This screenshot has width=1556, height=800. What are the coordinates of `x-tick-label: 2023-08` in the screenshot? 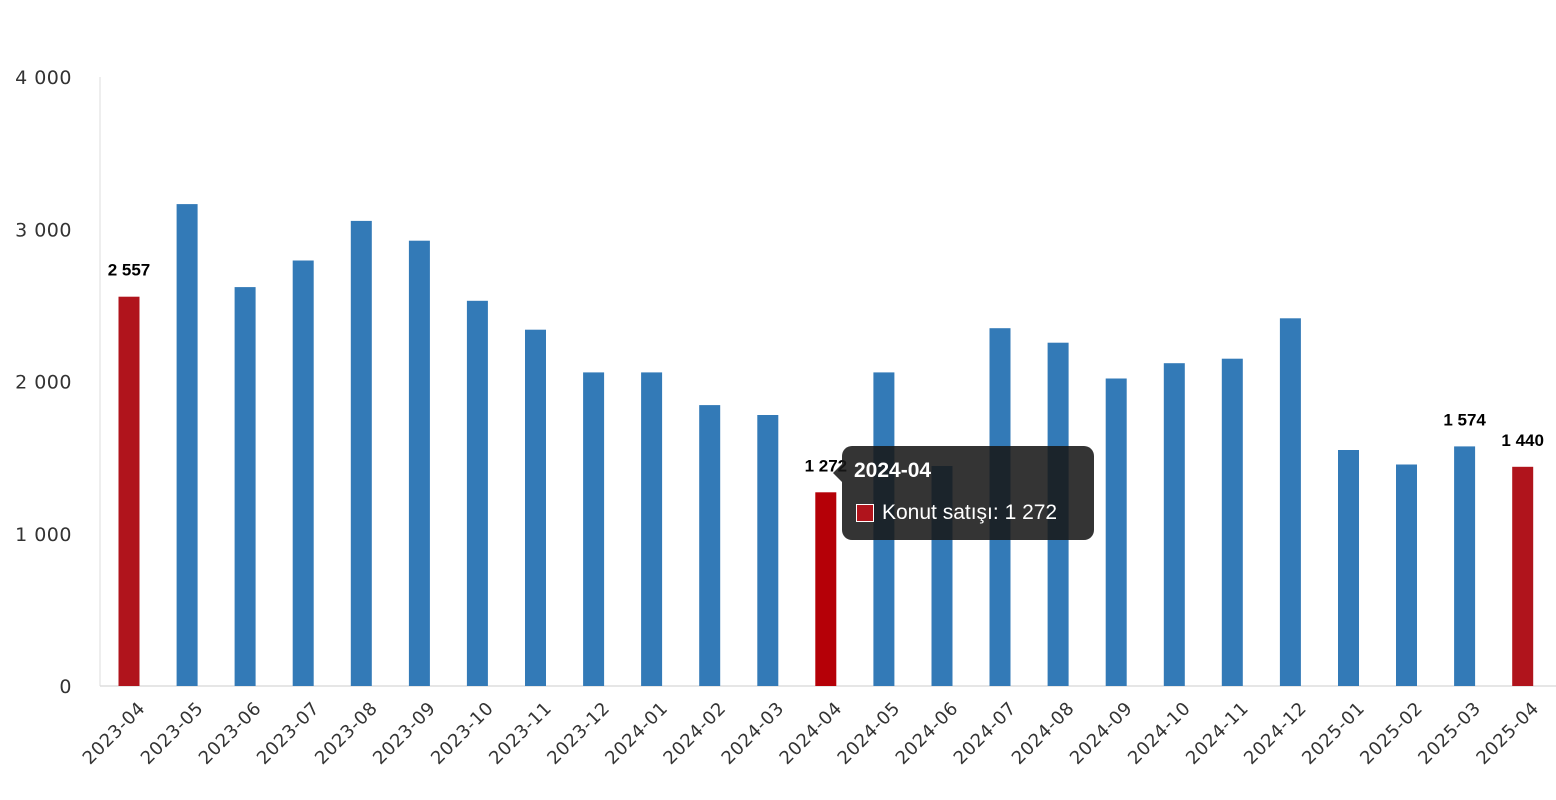 It's located at (346, 733).